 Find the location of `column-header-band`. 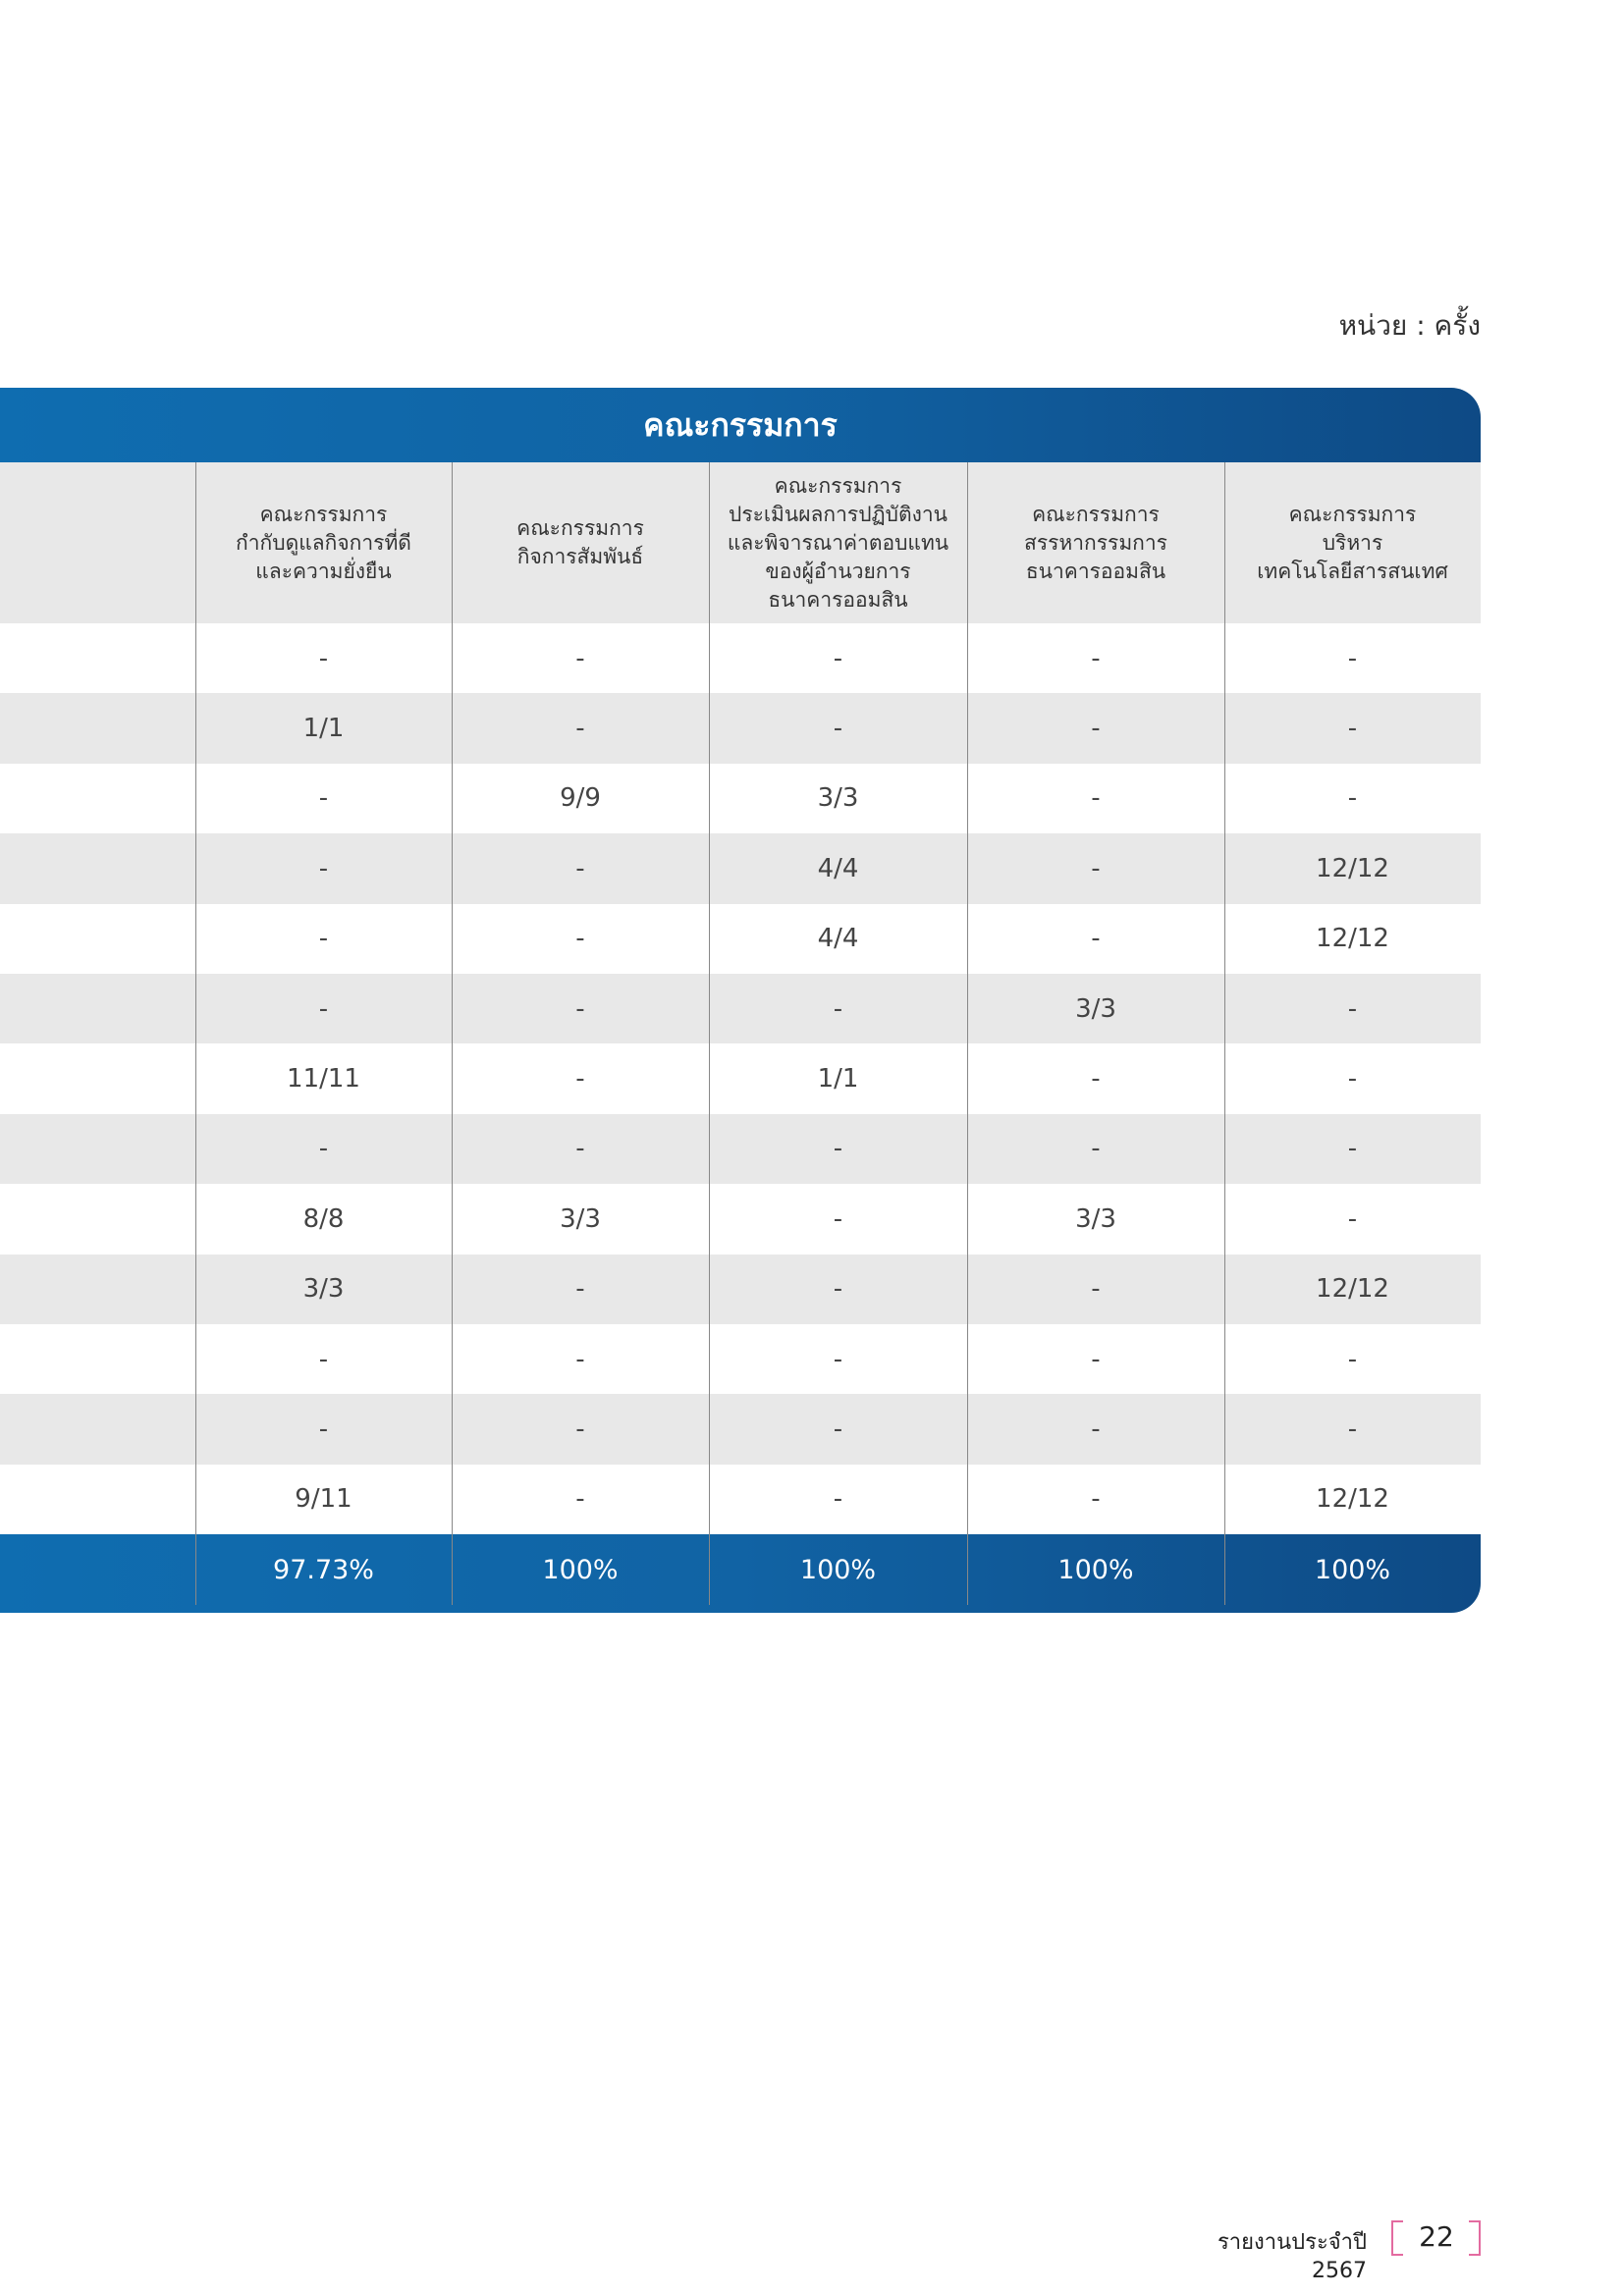

column-header-band is located at coordinates (740, 542).